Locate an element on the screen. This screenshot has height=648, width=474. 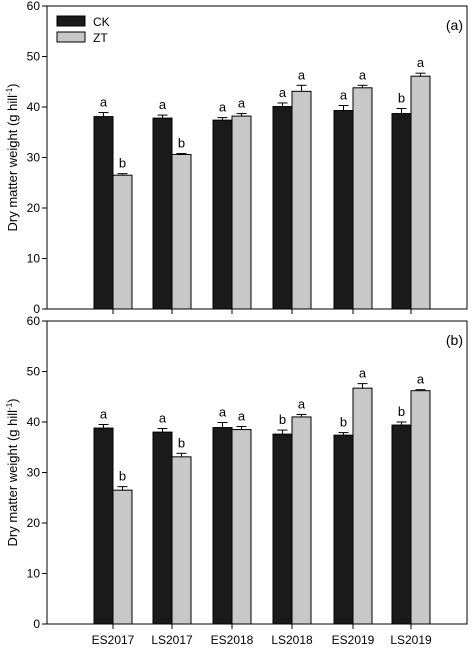
legend: CK ZT is located at coordinates (83, 30).